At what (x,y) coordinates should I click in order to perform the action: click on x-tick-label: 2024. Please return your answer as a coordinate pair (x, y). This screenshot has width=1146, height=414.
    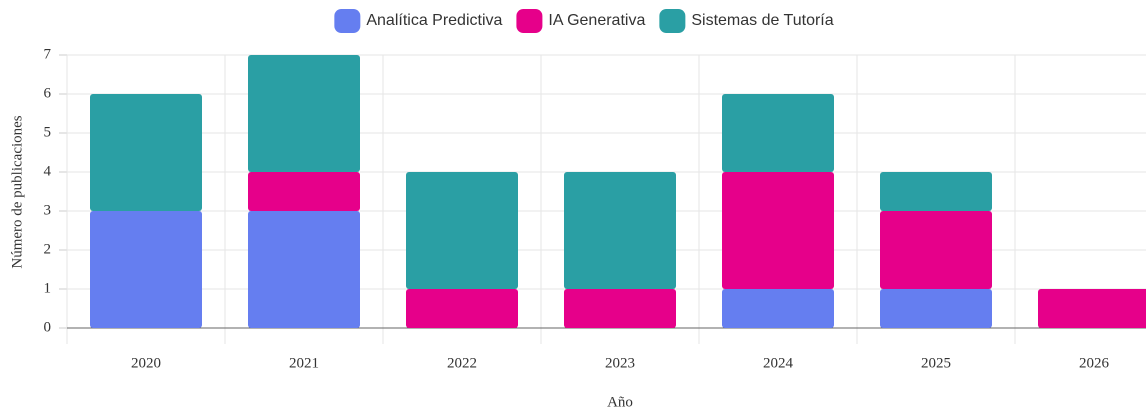
    Looking at the image, I should click on (778, 363).